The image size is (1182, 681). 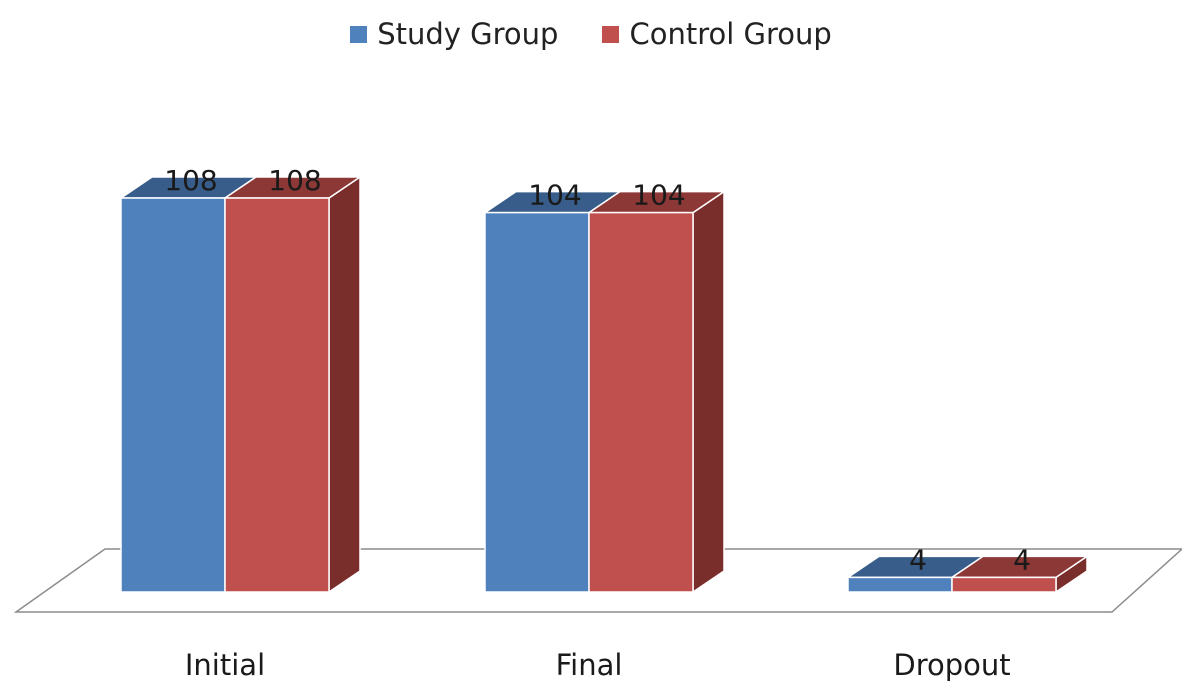 What do you see at coordinates (468, 34) in the screenshot?
I see `legend-label-study: Study Group` at bounding box center [468, 34].